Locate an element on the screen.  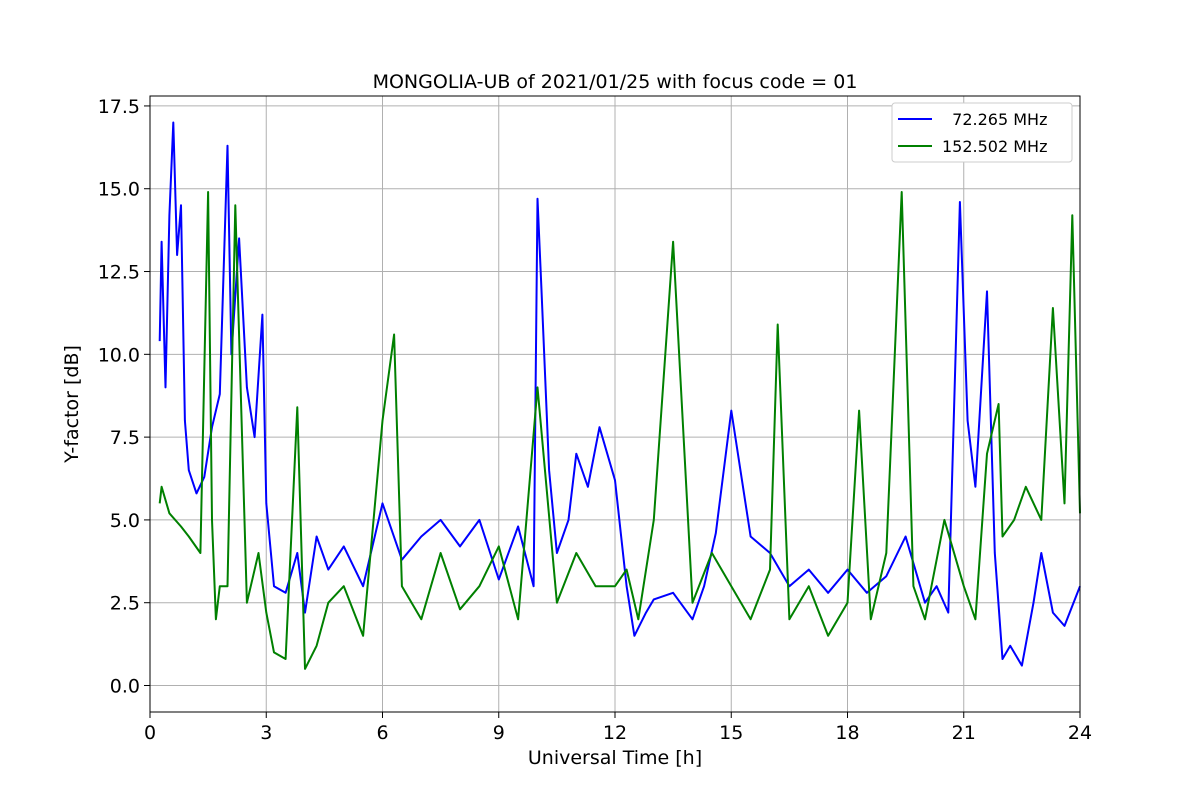
x-tick-label: 18 is located at coordinates (847, 733).